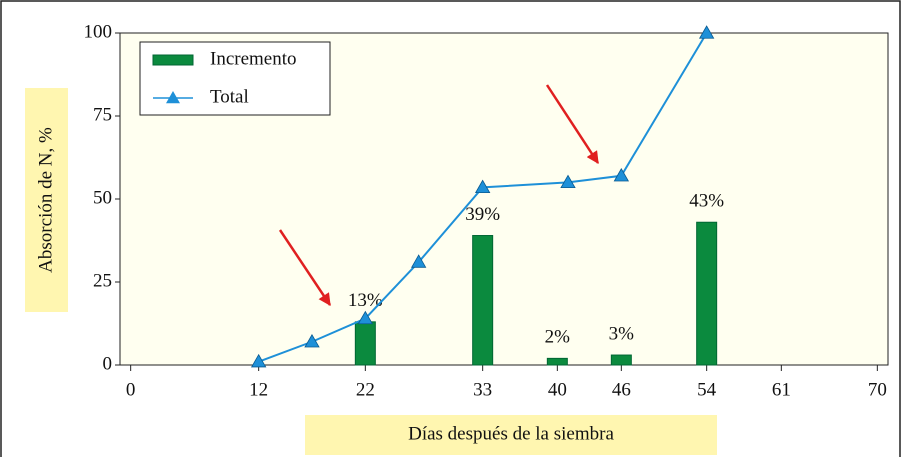 The height and width of the screenshot is (457, 901). Describe the element at coordinates (235, 78) in the screenshot. I see `legend` at that location.